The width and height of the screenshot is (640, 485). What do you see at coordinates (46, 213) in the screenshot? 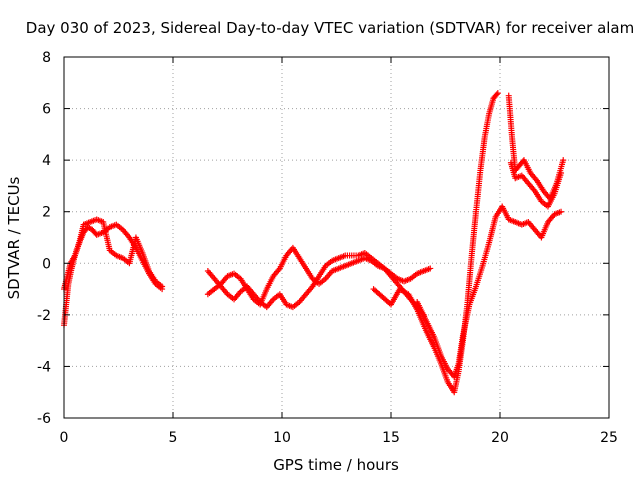
I see `y-tick-label: 2` at bounding box center [46, 213].